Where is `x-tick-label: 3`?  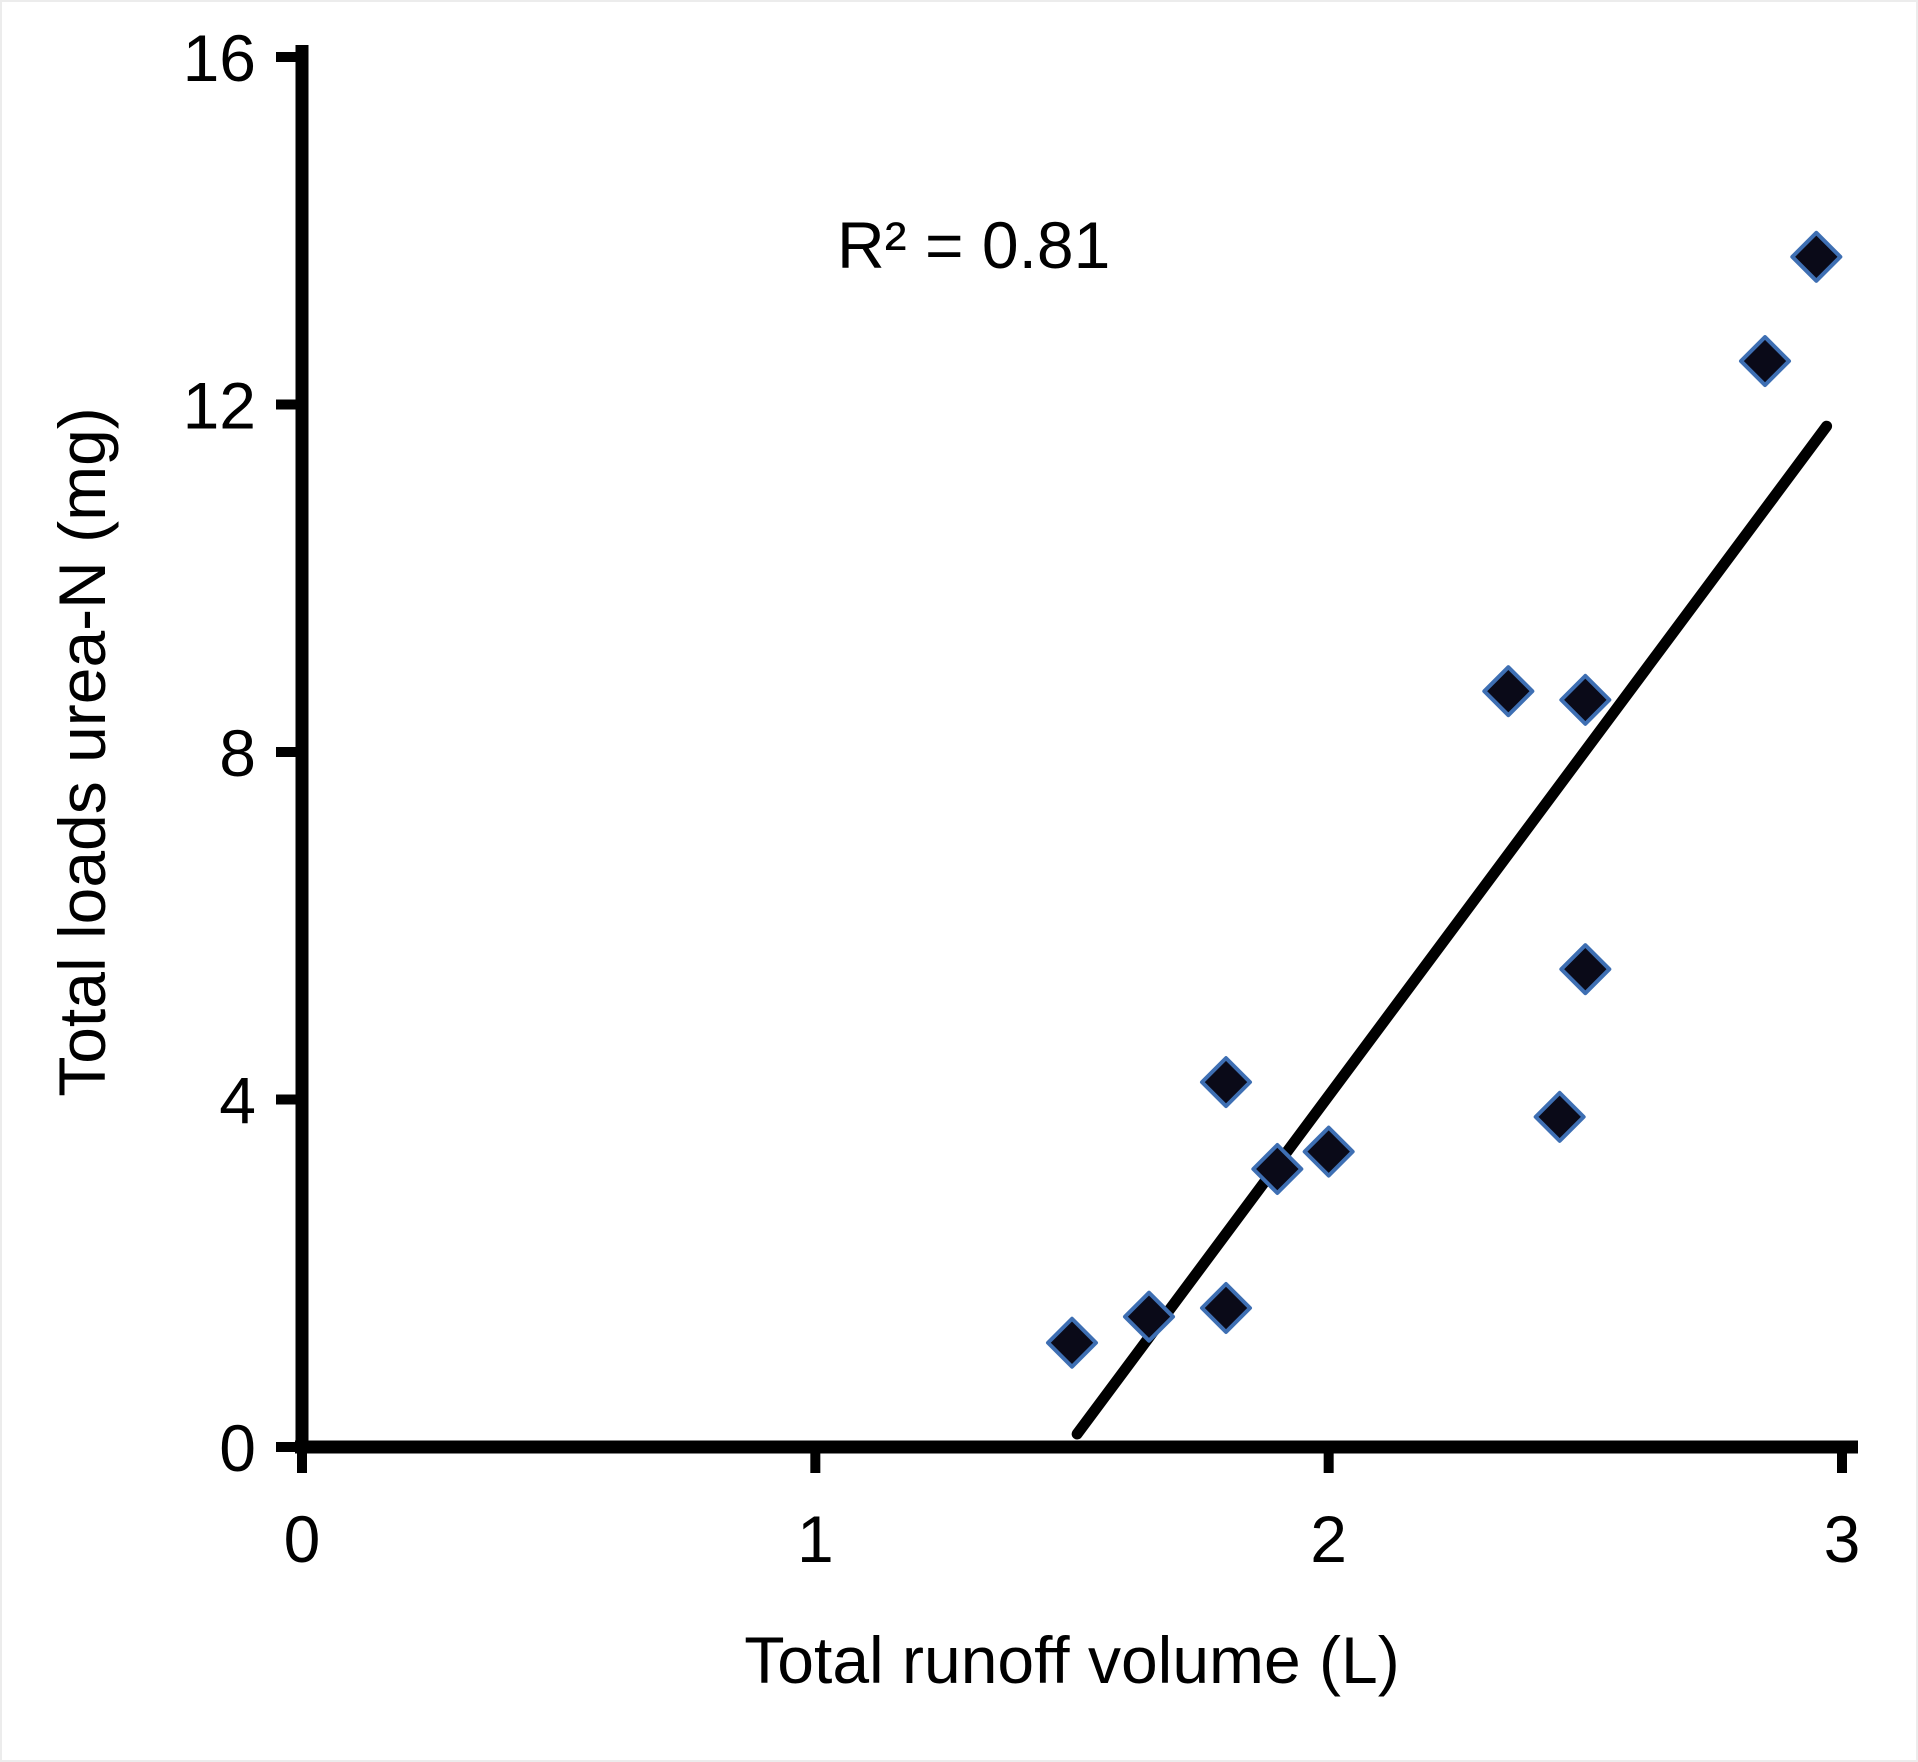 x-tick-label: 3 is located at coordinates (1842, 1539).